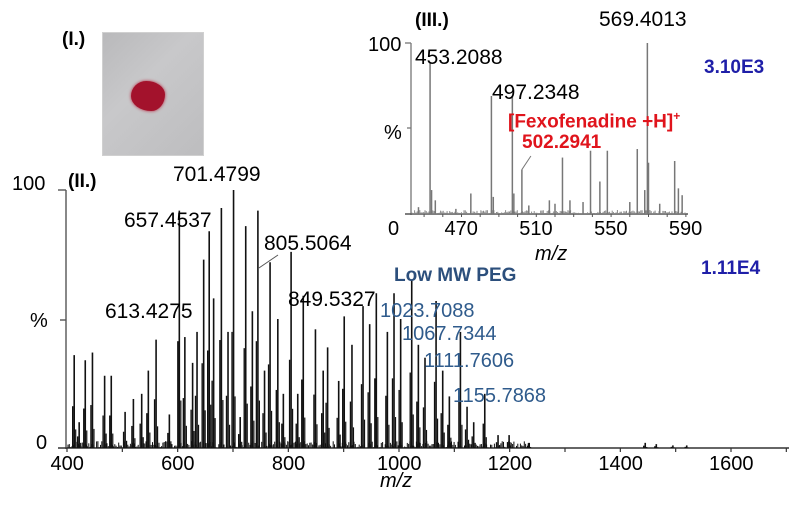  What do you see at coordinates (67, 464) in the screenshot?
I see `main-x-tick-400: 400` at bounding box center [67, 464].